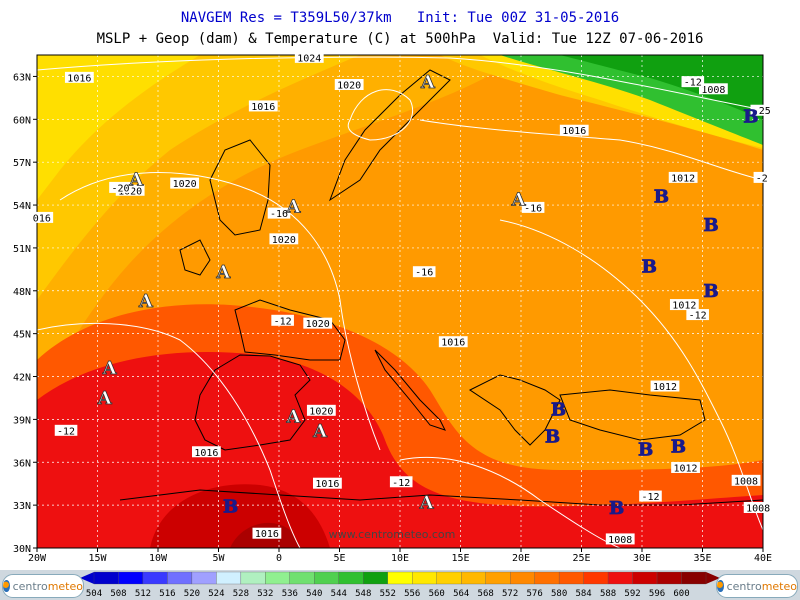 This screenshot has width=800, height=600. I want to click on centrometeo-logo-right: centro meteo, so click(757, 586).